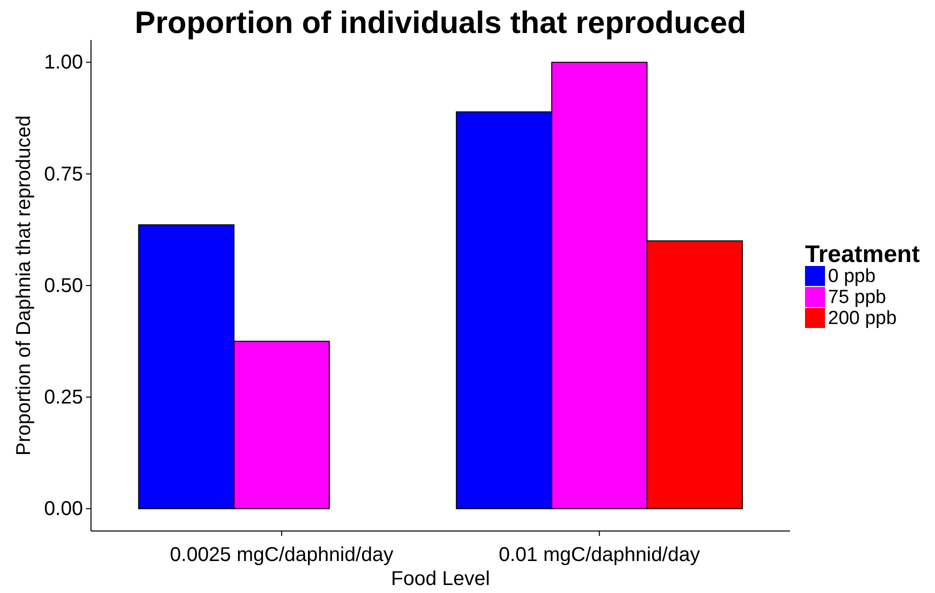  What do you see at coordinates (63, 174) in the screenshot?
I see `y-tick-label: 0.75` at bounding box center [63, 174].